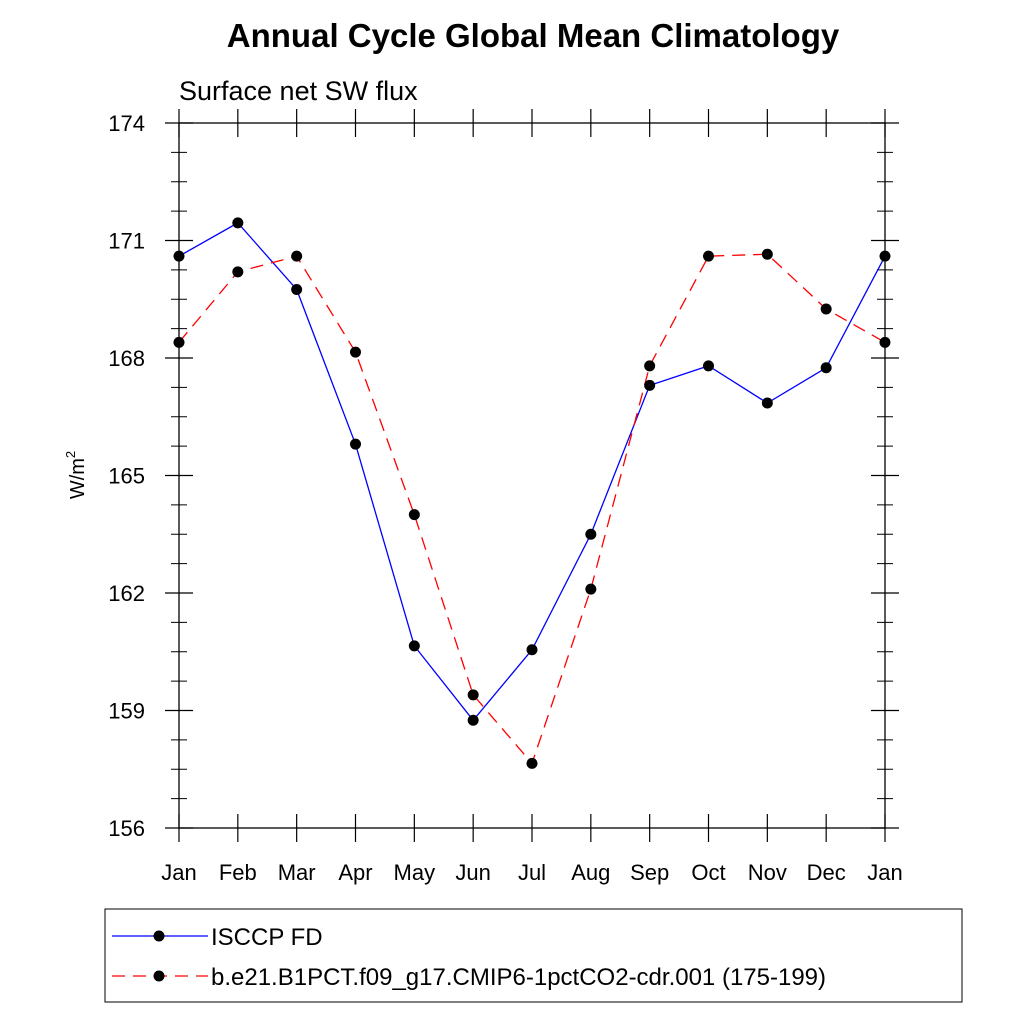 This screenshot has height=1024, width=1024. Describe the element at coordinates (297, 872) in the screenshot. I see `x-tick-label: Mar` at that location.